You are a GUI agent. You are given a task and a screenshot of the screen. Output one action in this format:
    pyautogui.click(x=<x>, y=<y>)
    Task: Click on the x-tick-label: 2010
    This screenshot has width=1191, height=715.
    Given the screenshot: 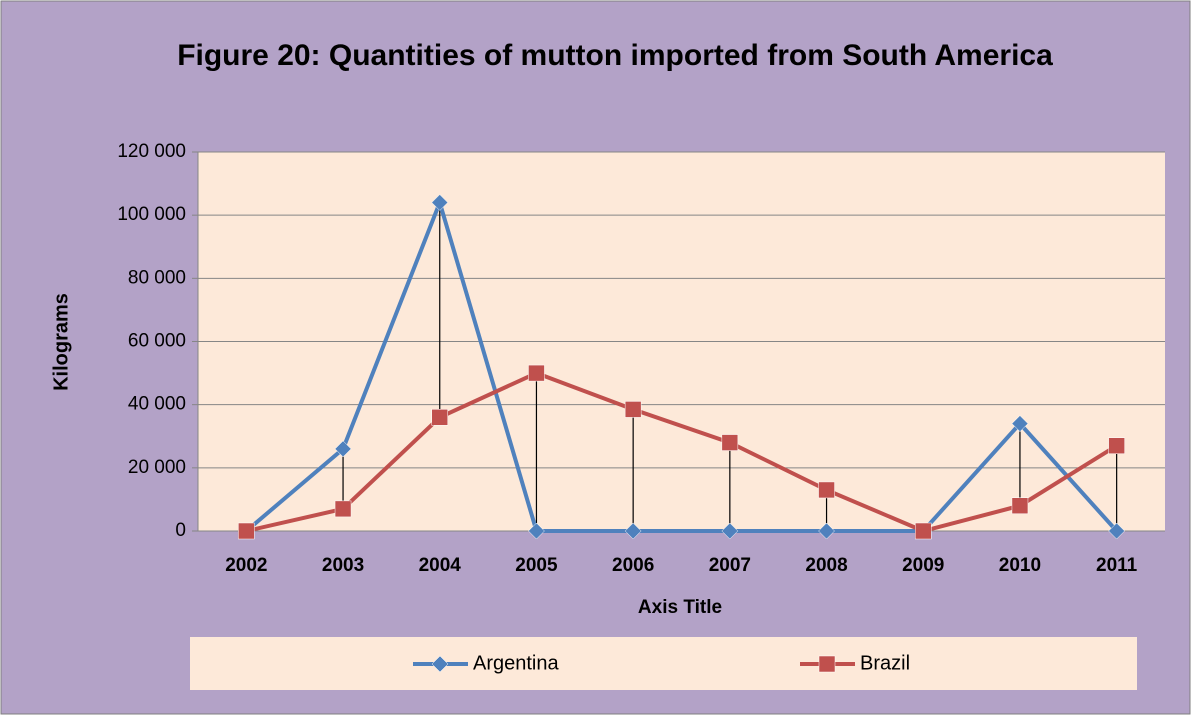 What is the action you would take?
    pyautogui.click(x=1020, y=565)
    